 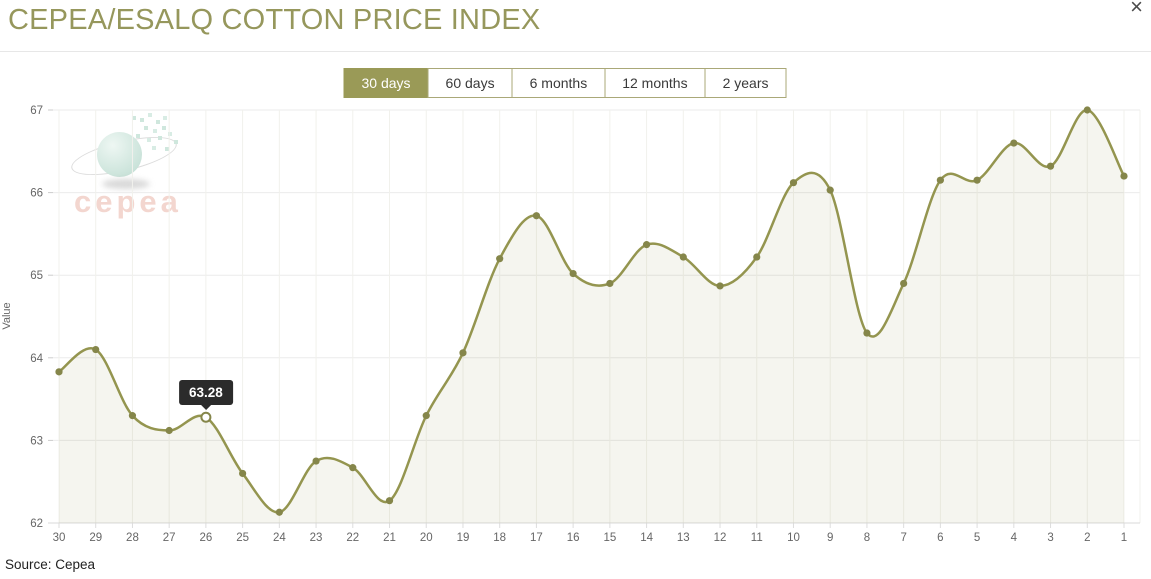 What do you see at coordinates (242, 538) in the screenshot?
I see `x-tick-label: 25` at bounding box center [242, 538].